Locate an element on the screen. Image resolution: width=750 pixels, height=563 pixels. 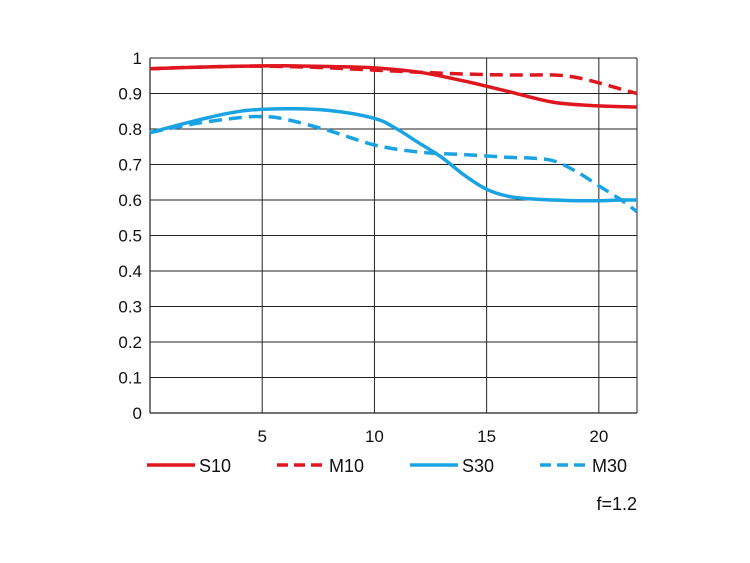
series-s10-line is located at coordinates (393, 86).